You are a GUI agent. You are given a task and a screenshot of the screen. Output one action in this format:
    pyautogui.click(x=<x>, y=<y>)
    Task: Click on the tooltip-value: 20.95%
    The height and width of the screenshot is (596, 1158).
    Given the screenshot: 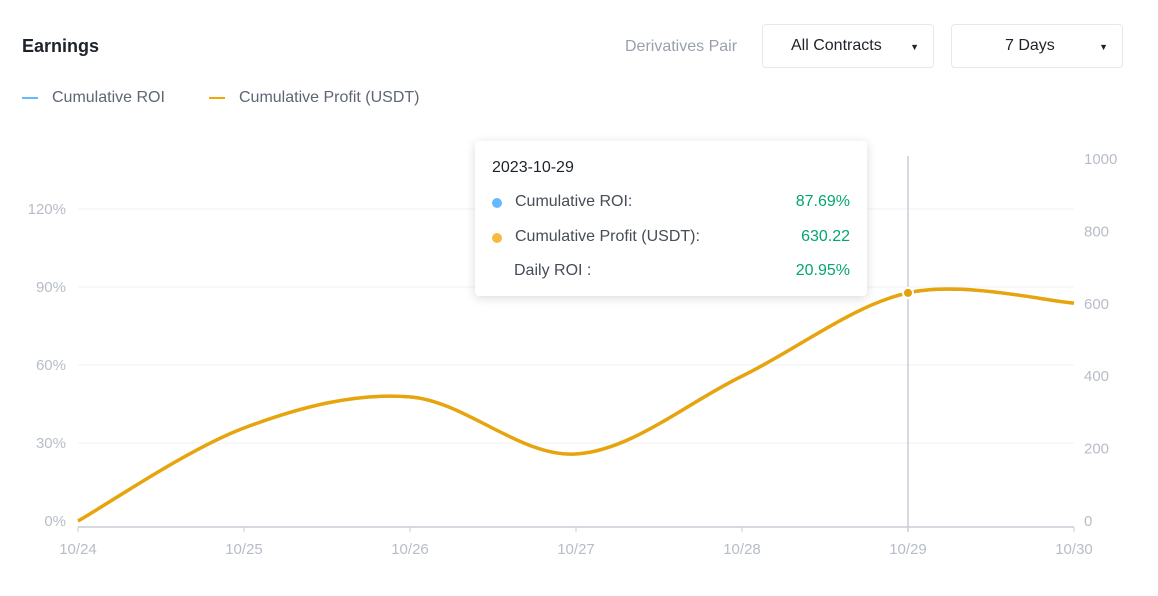 What is the action you would take?
    pyautogui.click(x=822, y=270)
    